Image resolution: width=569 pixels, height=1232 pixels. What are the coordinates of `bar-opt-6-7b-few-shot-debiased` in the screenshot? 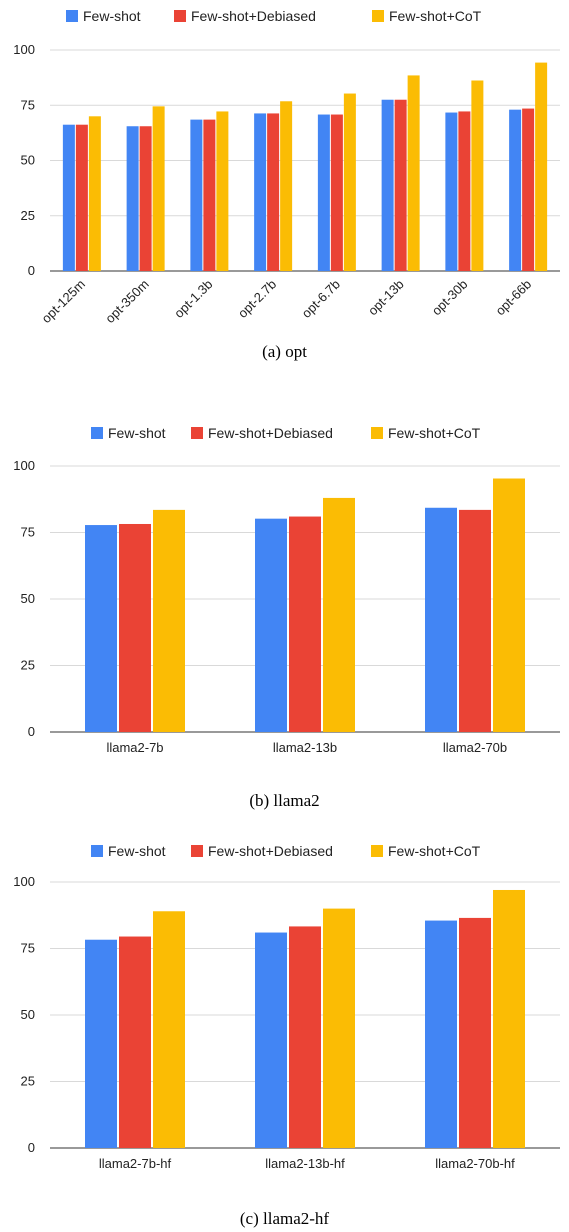 It's located at (336, 192).